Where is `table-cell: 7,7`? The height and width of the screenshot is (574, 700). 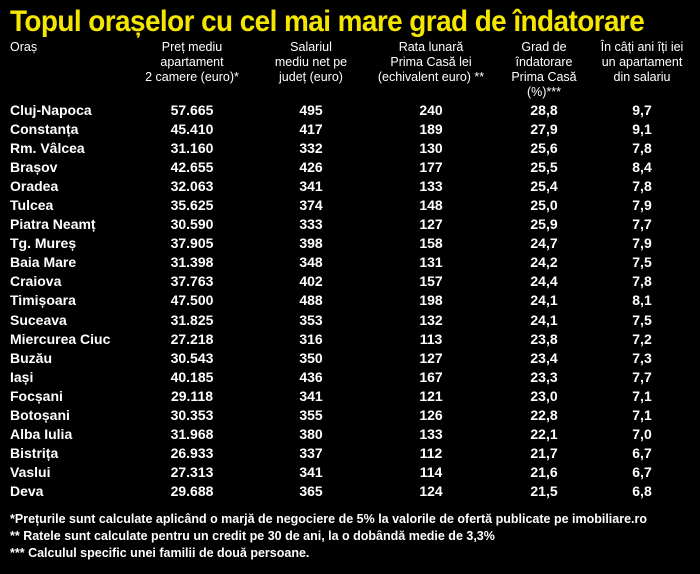
table-cell: 7,7 is located at coordinates (642, 376).